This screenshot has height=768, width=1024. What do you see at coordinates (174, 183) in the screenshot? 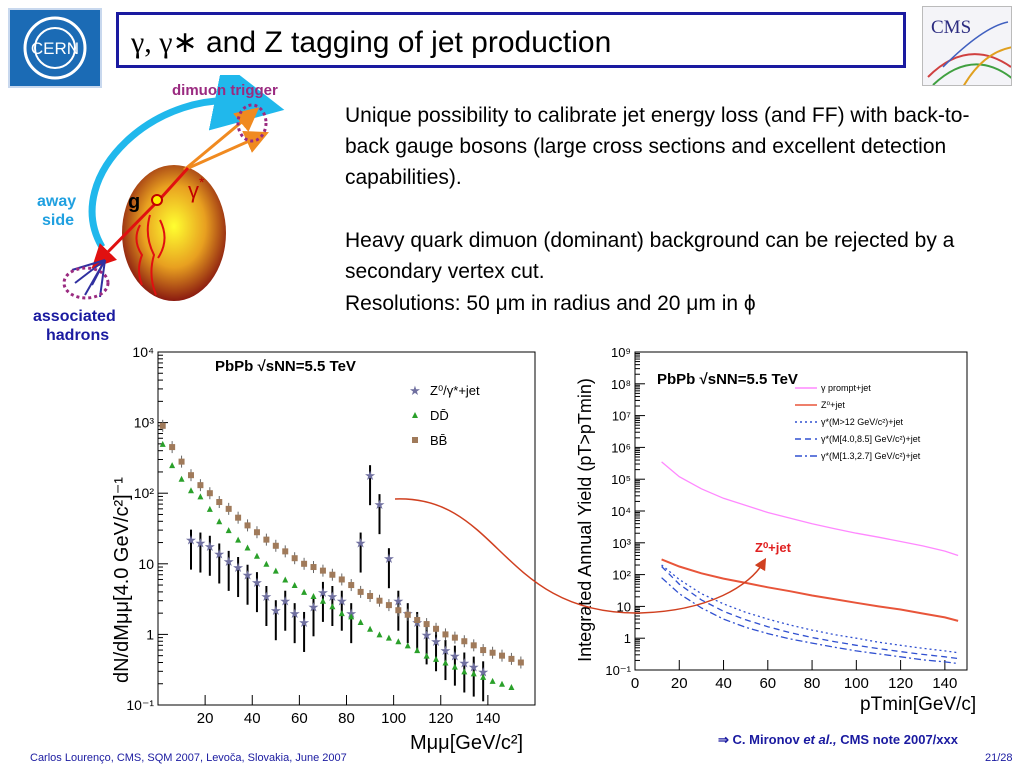
I see `gamma-line` at bounding box center [174, 183].